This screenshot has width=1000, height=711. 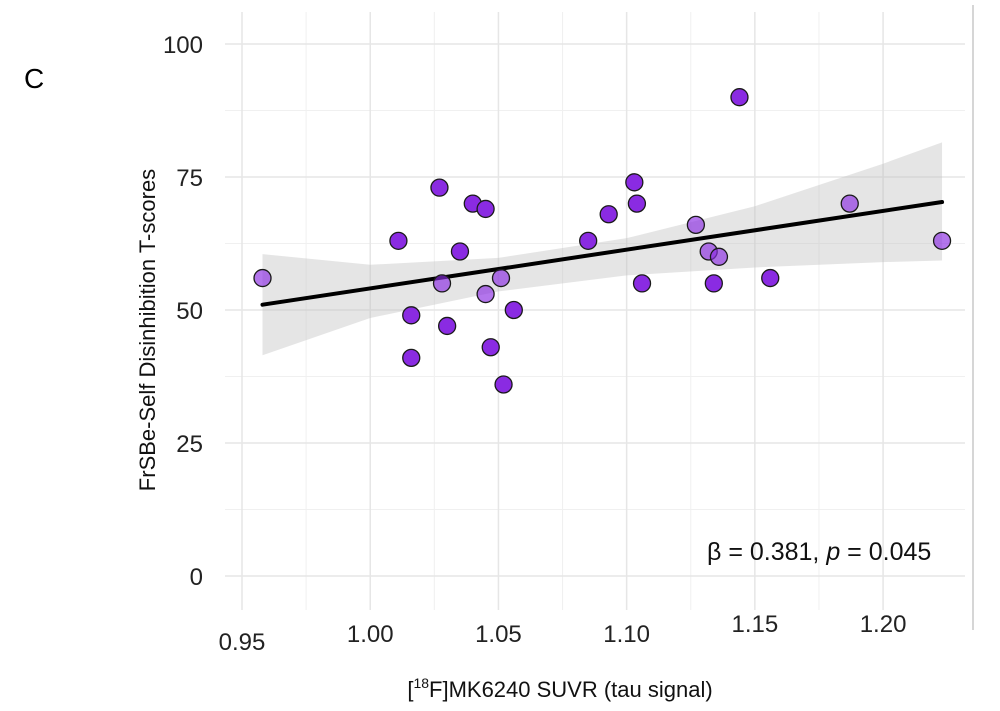 I want to click on x-tick-label: 1.05, so click(x=498, y=634).